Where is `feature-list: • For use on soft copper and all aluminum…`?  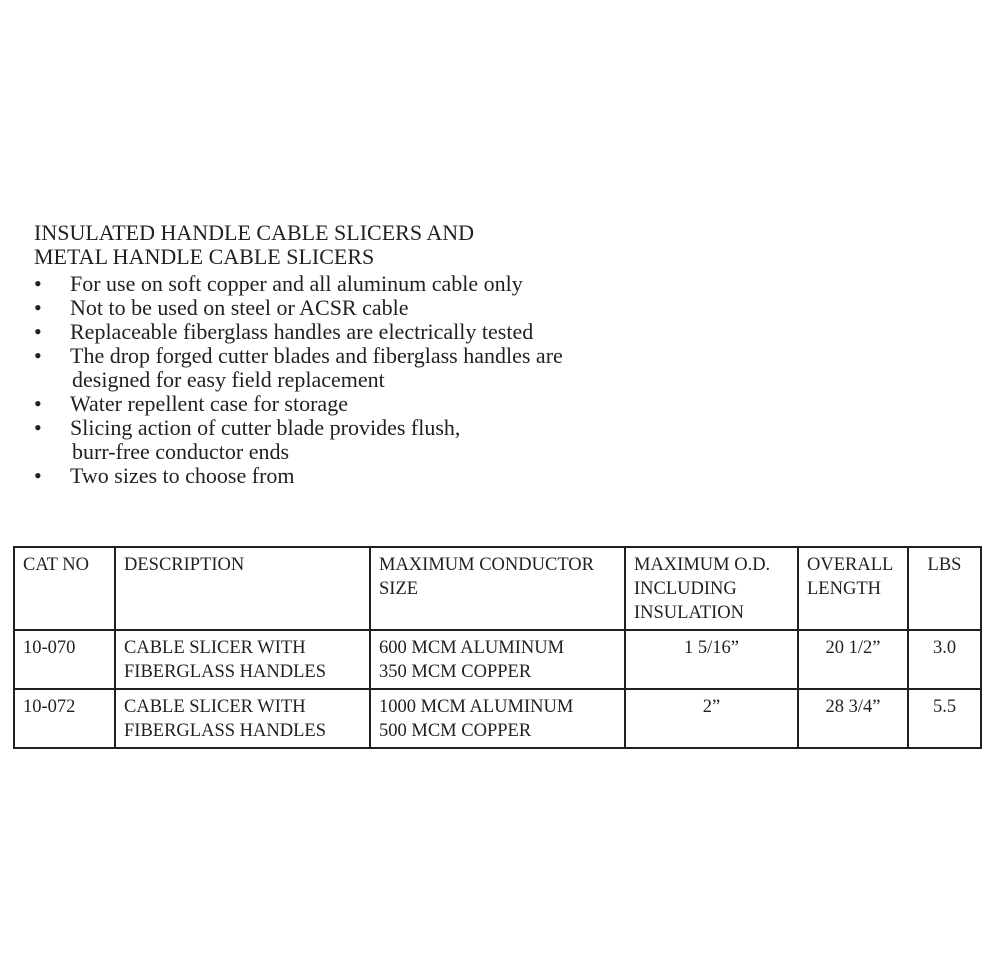
feature-list: • For use on soft copper and all aluminum… is located at coordinates (298, 380).